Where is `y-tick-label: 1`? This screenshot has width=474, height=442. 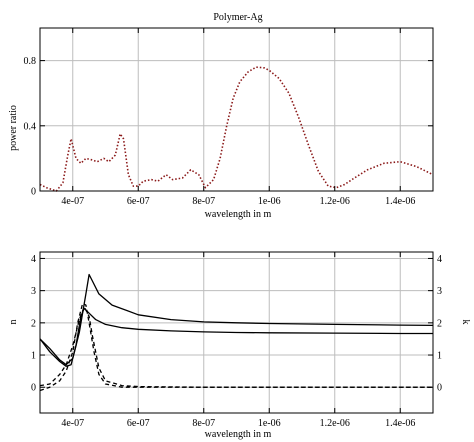
y-tick-label: 1 is located at coordinates (33, 356).